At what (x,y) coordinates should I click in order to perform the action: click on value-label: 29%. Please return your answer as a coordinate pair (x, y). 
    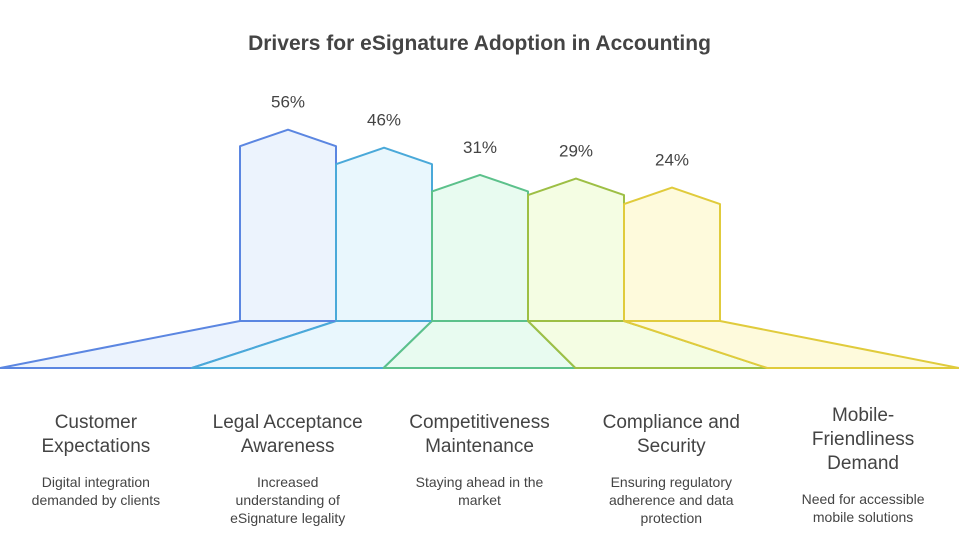
    Looking at the image, I should click on (576, 151).